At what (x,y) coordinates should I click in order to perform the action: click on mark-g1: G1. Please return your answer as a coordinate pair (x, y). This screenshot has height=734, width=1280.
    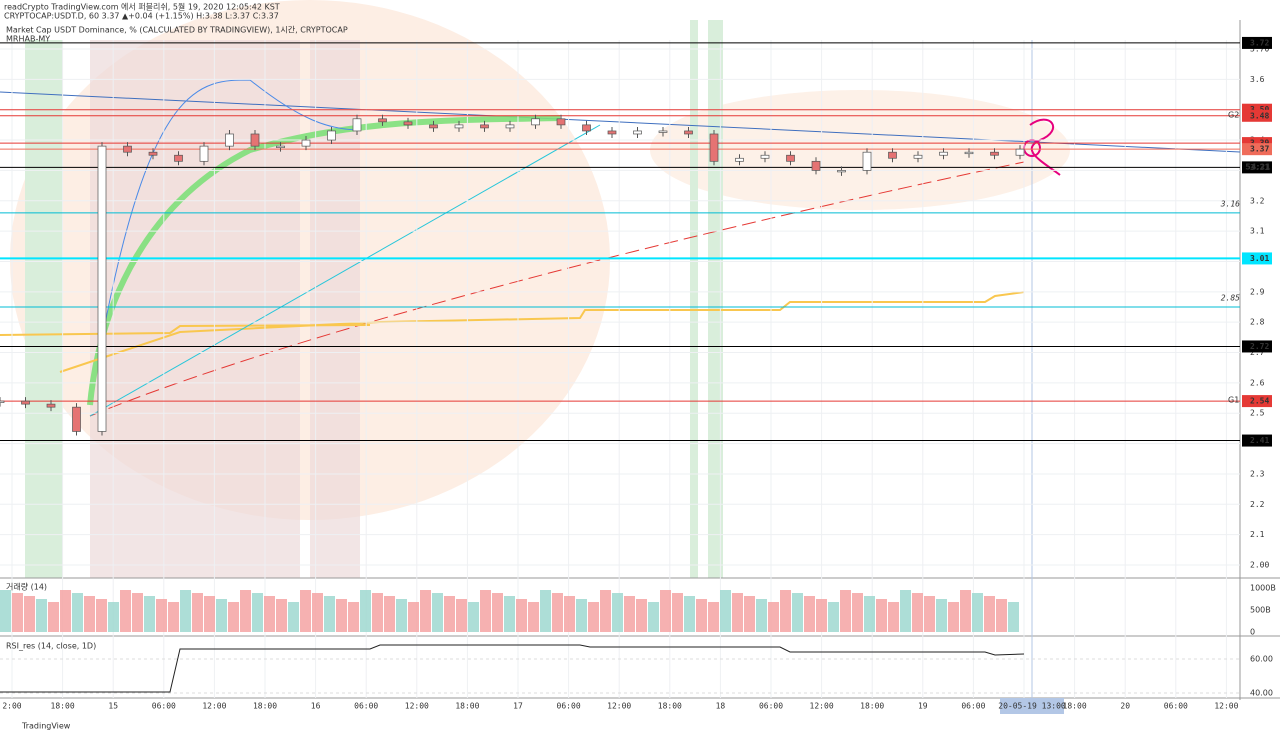
    Looking at the image, I should click on (1233, 400).